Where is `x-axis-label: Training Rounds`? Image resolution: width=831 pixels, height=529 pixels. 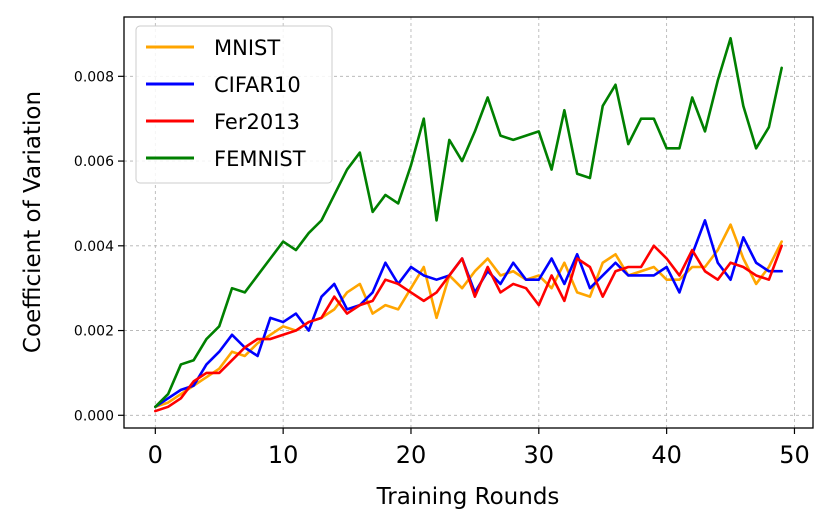
x-axis-label: Training Rounds is located at coordinates (468, 497).